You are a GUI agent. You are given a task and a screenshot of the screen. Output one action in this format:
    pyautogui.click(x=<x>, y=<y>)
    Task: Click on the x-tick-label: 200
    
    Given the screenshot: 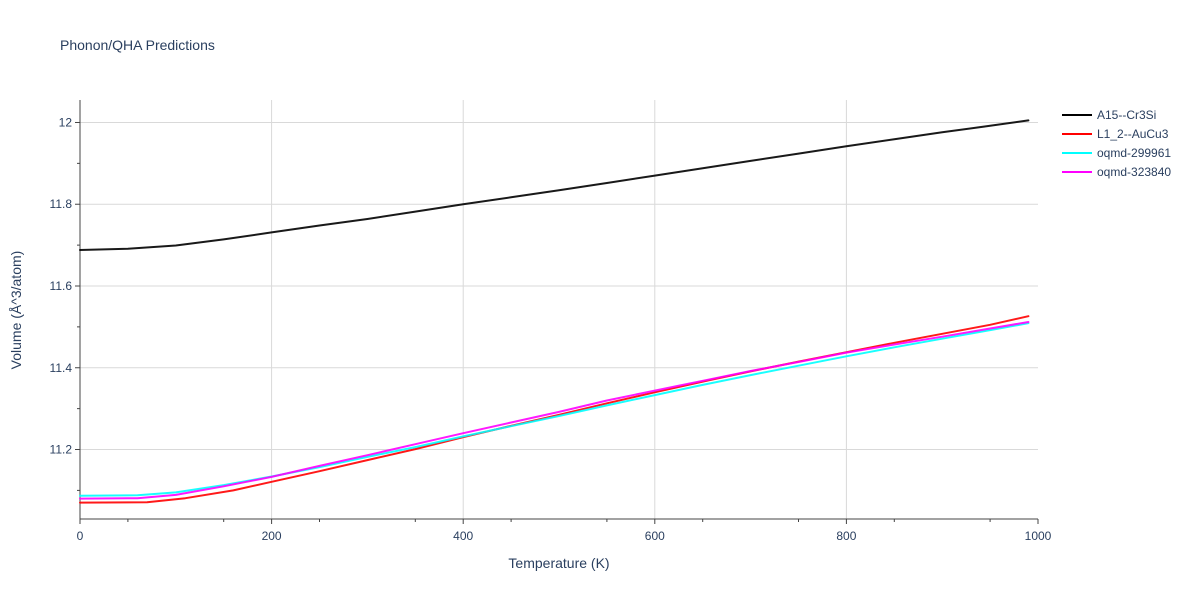 What is the action you would take?
    pyautogui.click(x=272, y=536)
    